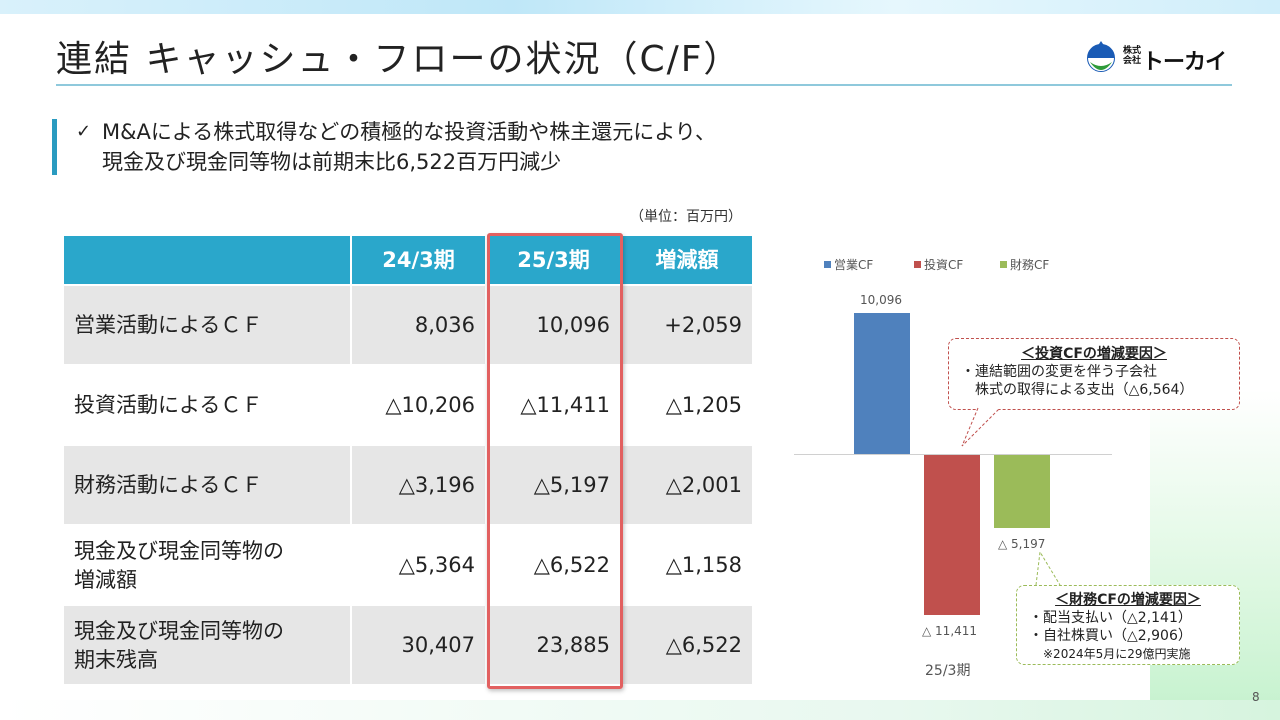 The image size is (1280, 720). What do you see at coordinates (553, 325) in the screenshot?
I see `cell-current: 10,096` at bounding box center [553, 325].